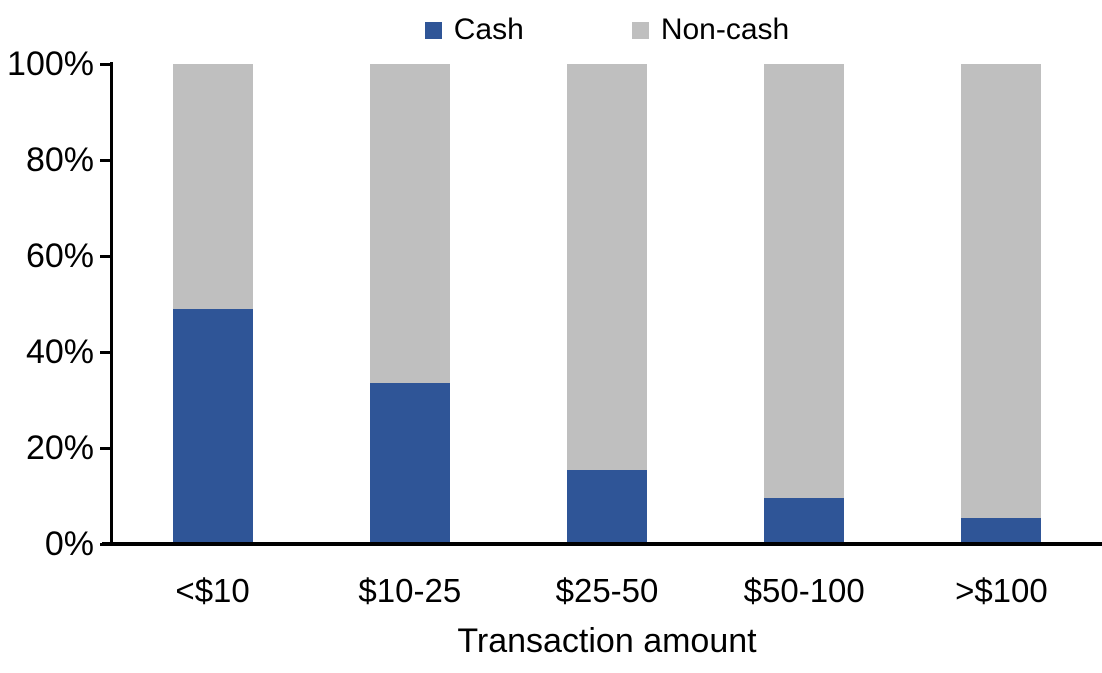 The width and height of the screenshot is (1102, 673). I want to click on y-tick-label: 100%, so click(50, 64).